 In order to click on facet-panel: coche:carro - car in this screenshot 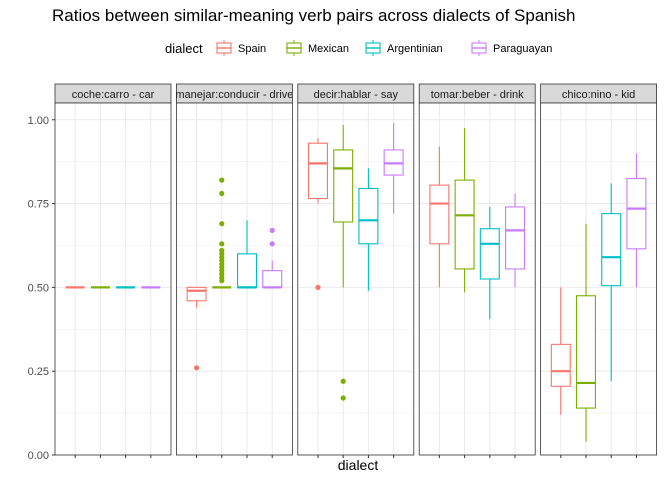, I will do `click(113, 270)`.